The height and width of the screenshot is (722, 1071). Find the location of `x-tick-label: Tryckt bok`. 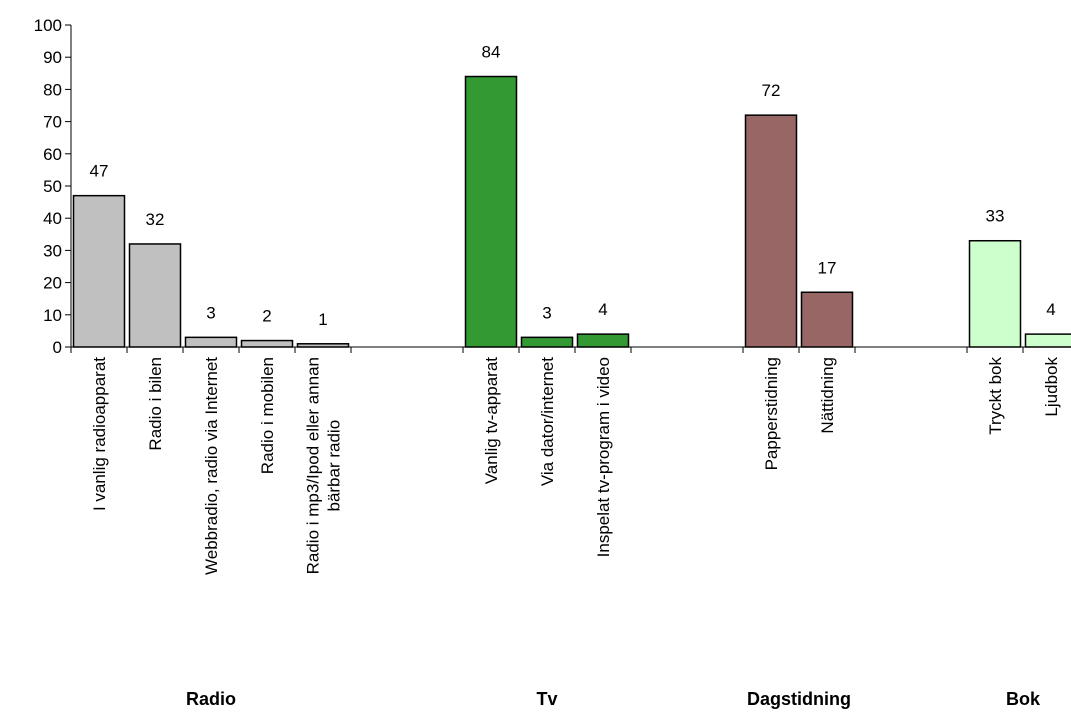

x-tick-label: Tryckt bok is located at coordinates (995, 396).